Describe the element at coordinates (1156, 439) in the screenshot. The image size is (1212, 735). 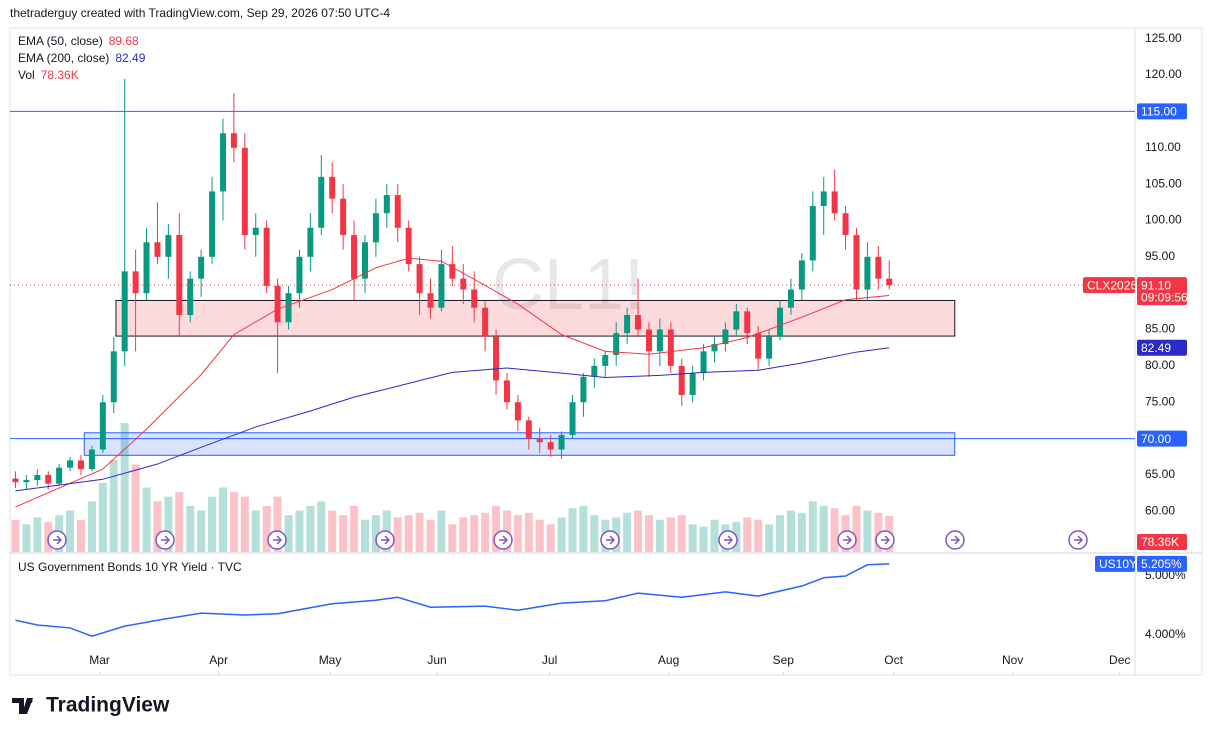
I see `hline-label: 70.00` at that location.